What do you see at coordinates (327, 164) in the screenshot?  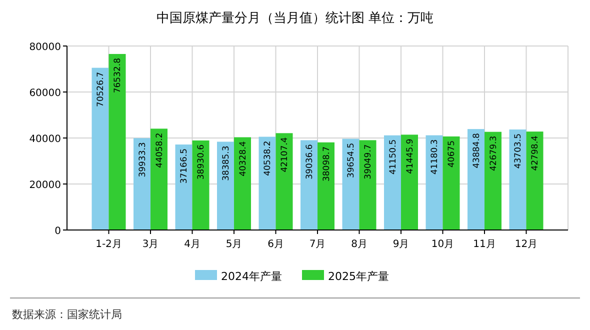 I see `data-label: 38098.7` at bounding box center [327, 164].